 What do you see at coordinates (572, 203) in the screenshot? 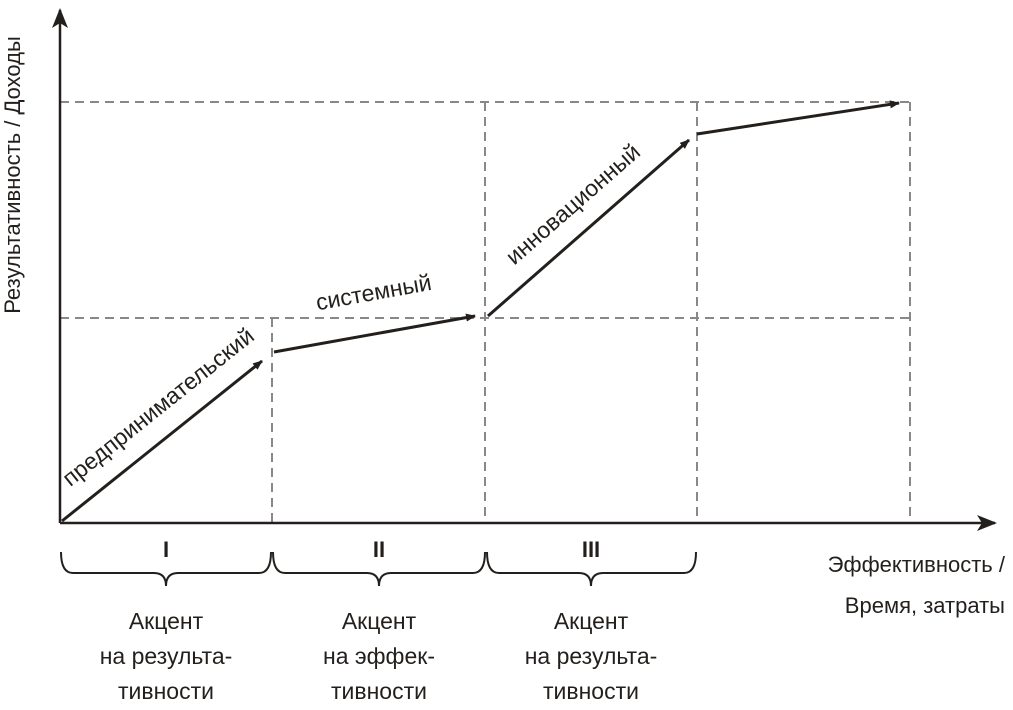
I see `segment-label-innovative: инновационный` at bounding box center [572, 203].